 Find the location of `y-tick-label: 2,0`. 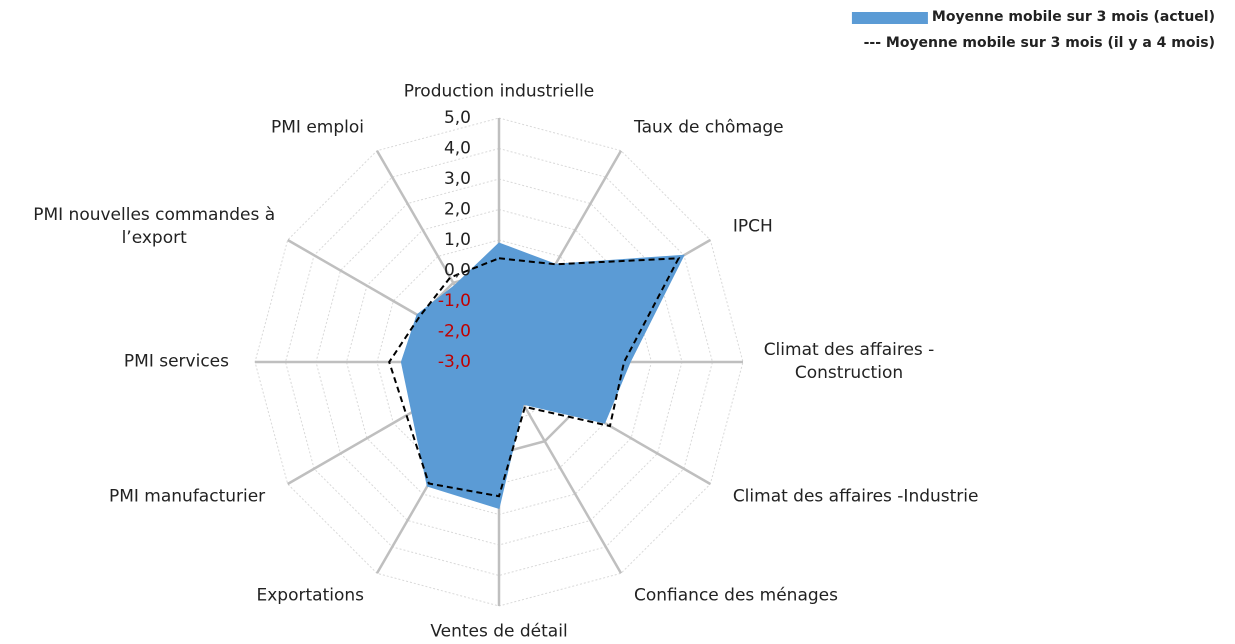

y-tick-label: 2,0 is located at coordinates (457, 210).